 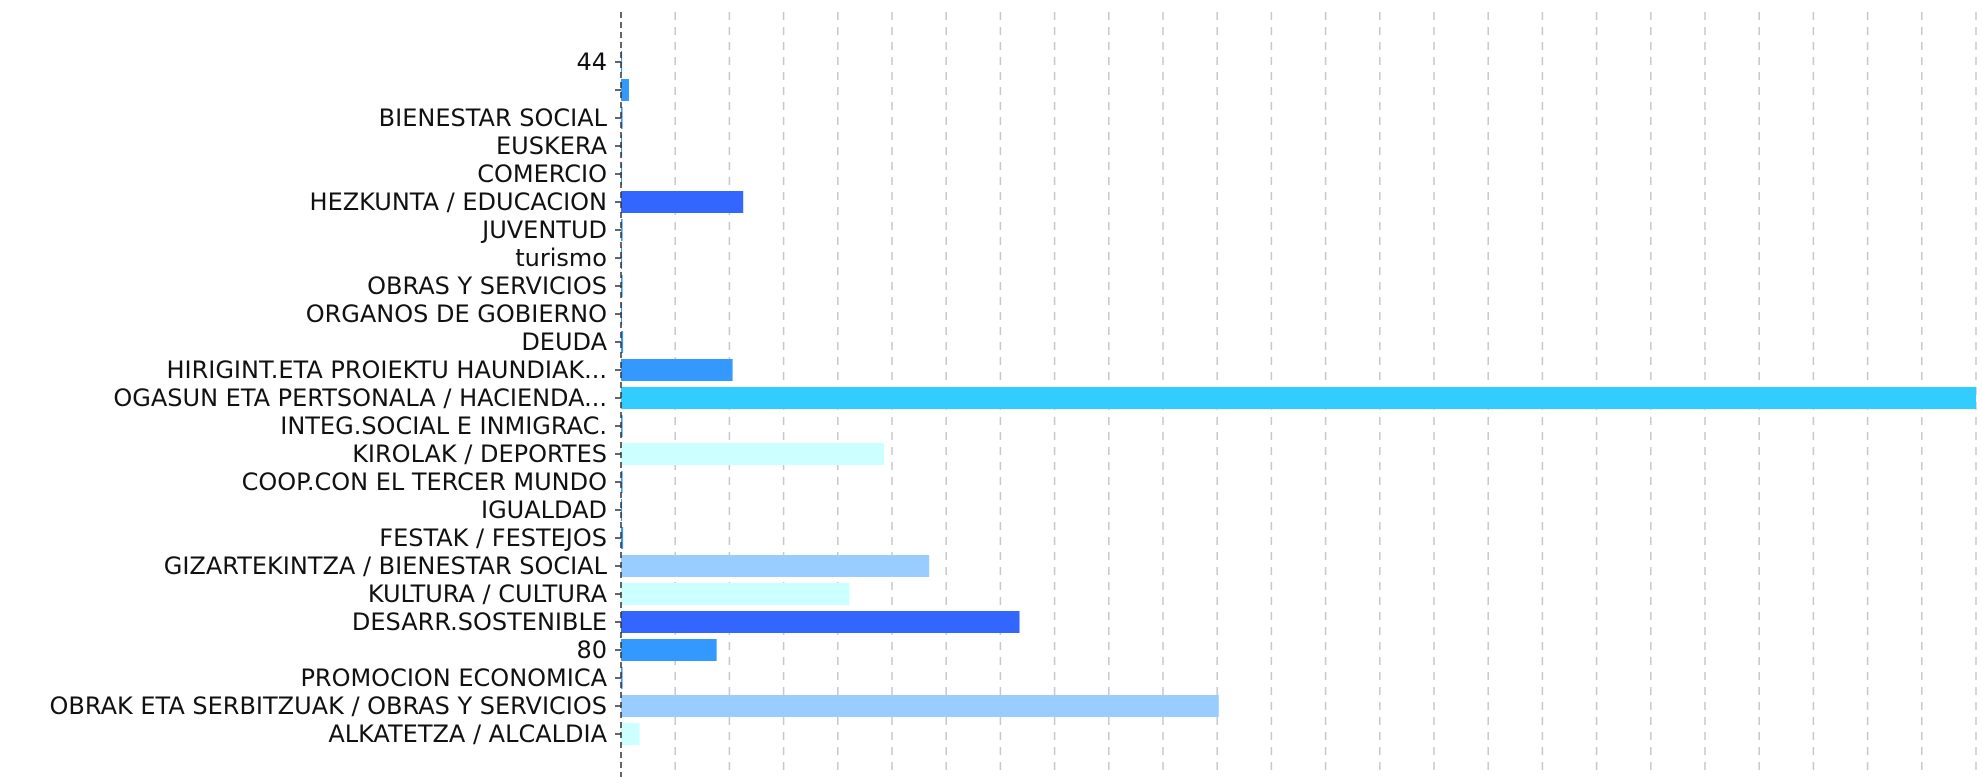 What do you see at coordinates (493, 118) in the screenshot?
I see `category-label: BIENESTAR SOCIAL` at bounding box center [493, 118].